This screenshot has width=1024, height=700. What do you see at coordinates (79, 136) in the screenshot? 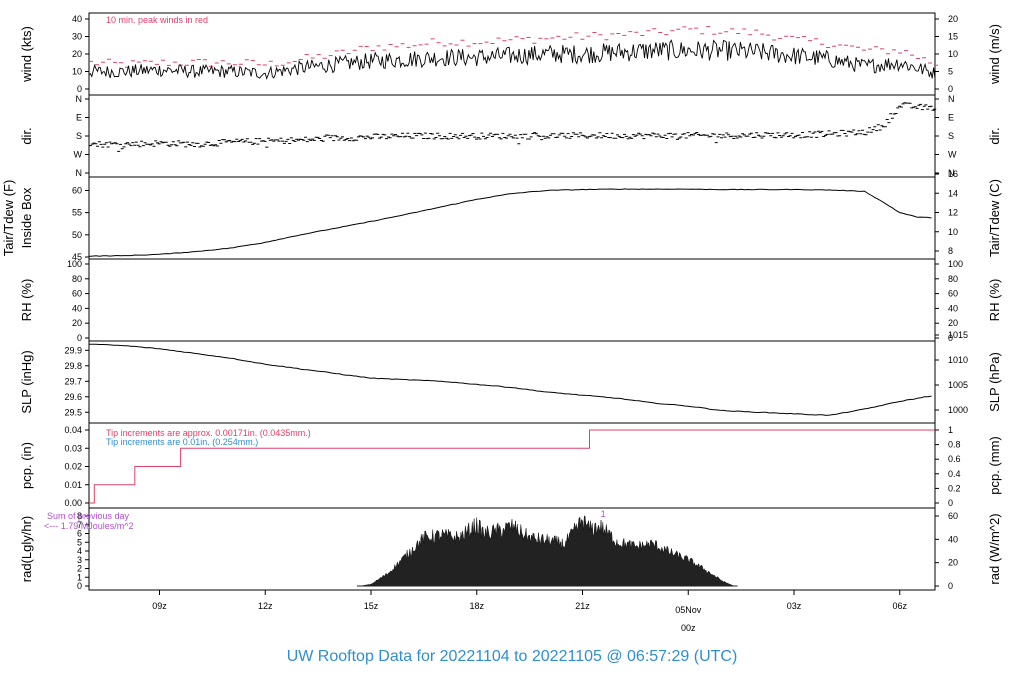
I see `left-tick-label: S` at bounding box center [79, 136].